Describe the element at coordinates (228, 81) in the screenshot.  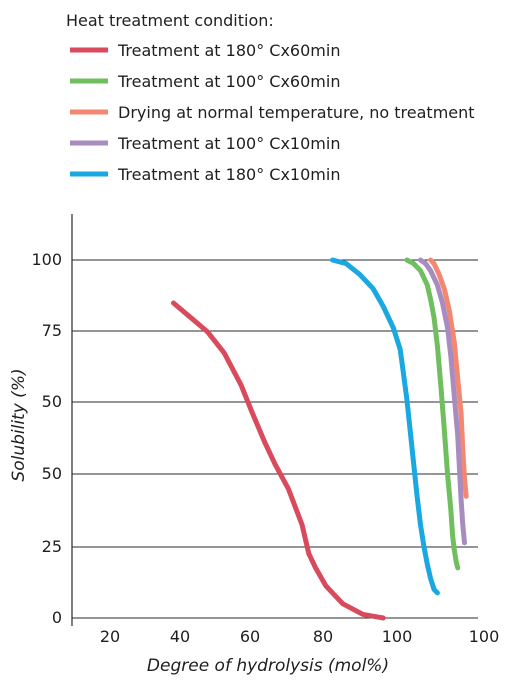
I see `legend-label: Treatment at 100° Cx60min` at that location.